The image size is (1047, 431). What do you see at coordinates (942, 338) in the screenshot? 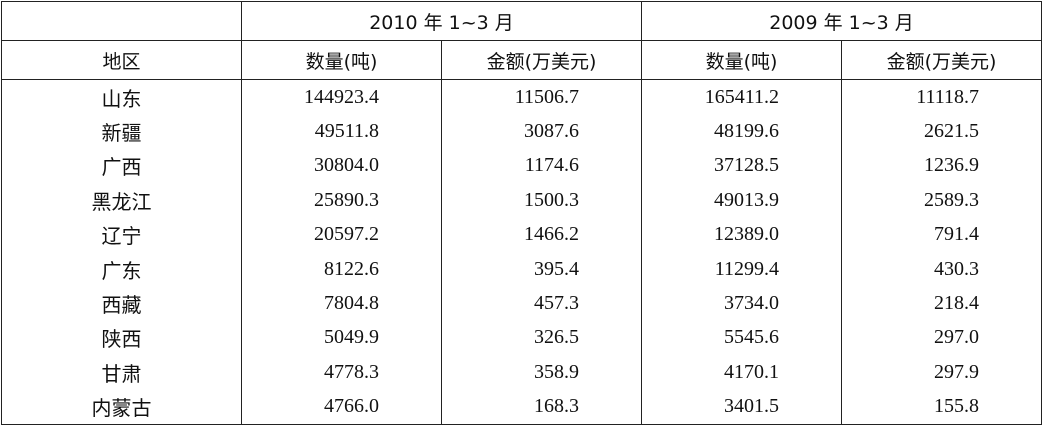
I see `value-cell: 297.0` at bounding box center [942, 338].